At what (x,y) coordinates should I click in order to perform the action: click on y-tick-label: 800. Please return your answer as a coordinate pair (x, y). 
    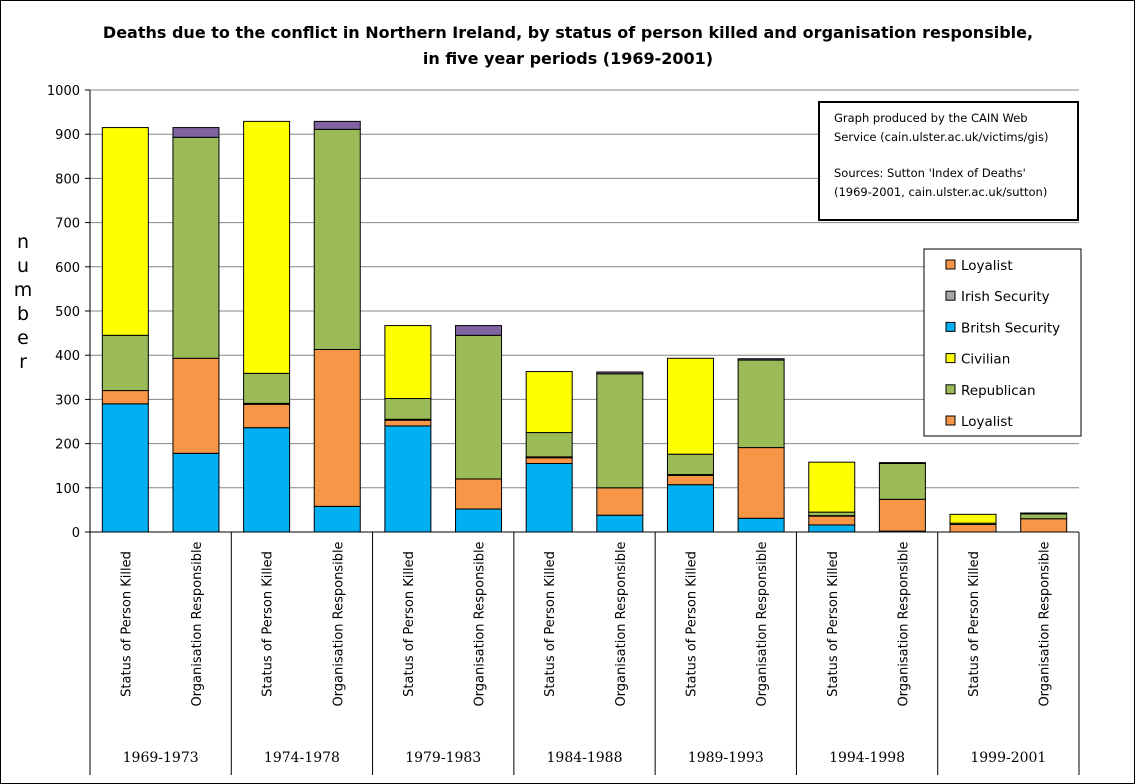
    Looking at the image, I should click on (67, 179).